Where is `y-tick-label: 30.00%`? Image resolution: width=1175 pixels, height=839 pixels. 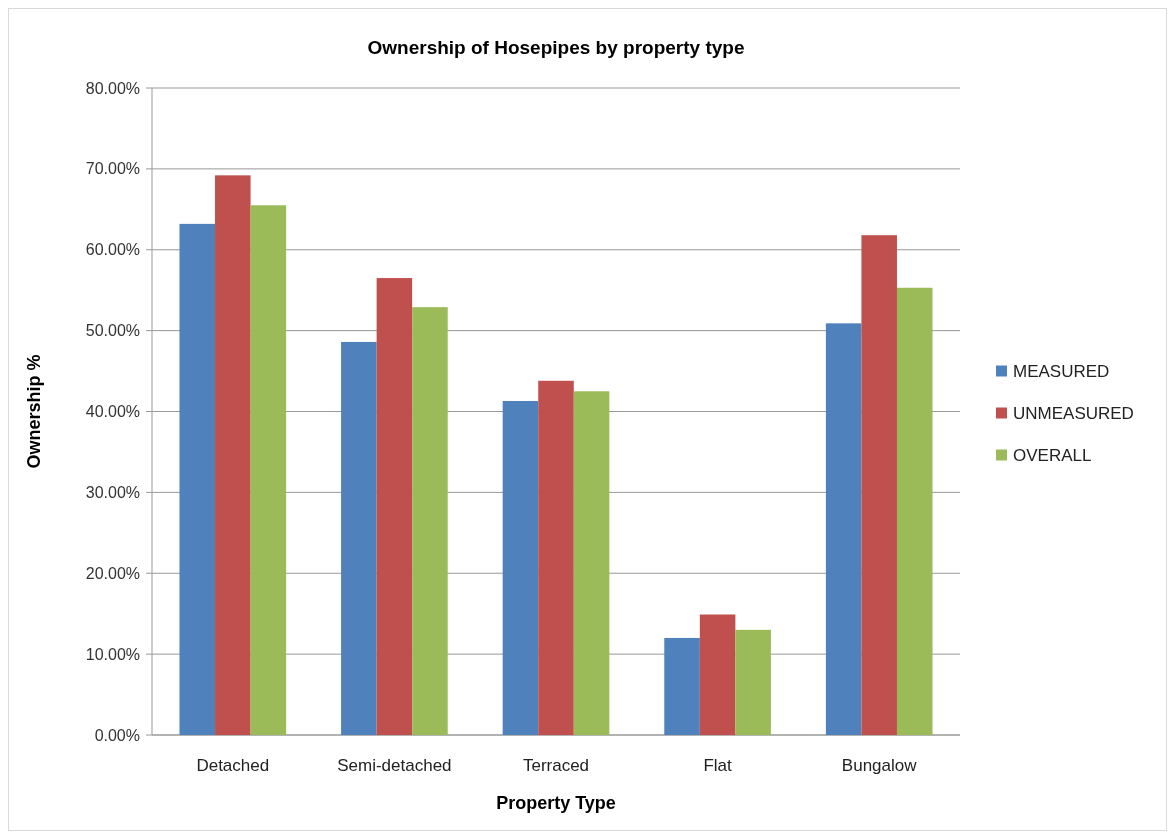
y-tick-label: 30.00% is located at coordinates (112, 492).